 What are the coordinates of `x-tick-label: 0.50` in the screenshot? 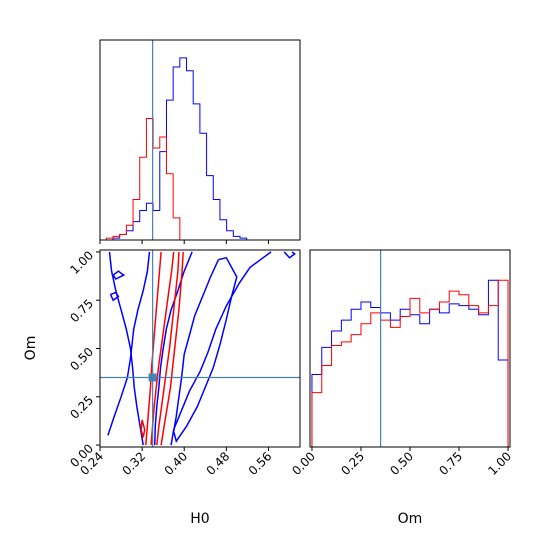 It's located at (401, 463).